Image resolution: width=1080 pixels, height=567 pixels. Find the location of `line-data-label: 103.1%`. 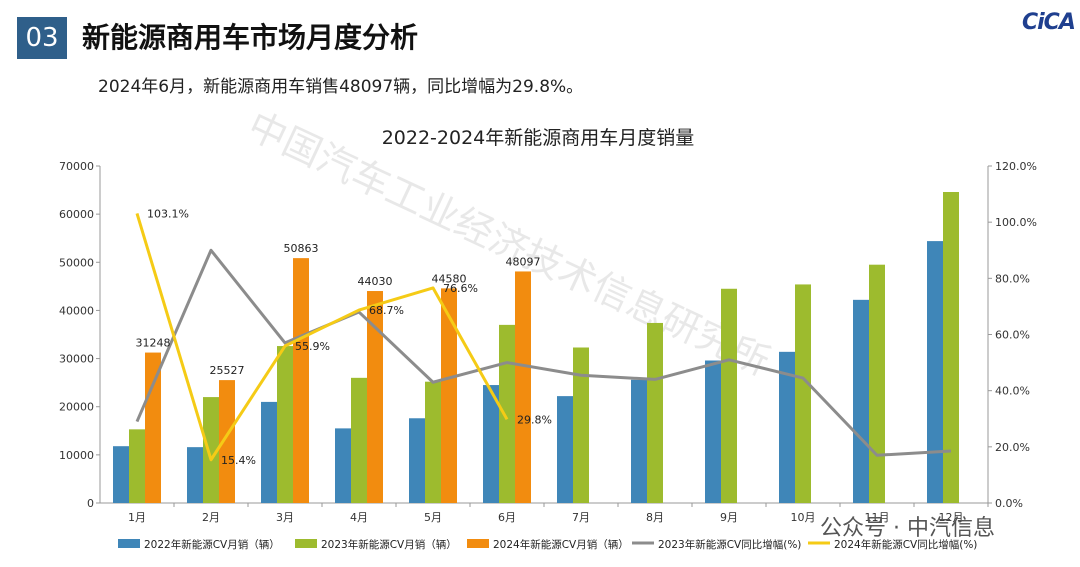

line-data-label: 103.1% is located at coordinates (168, 213).